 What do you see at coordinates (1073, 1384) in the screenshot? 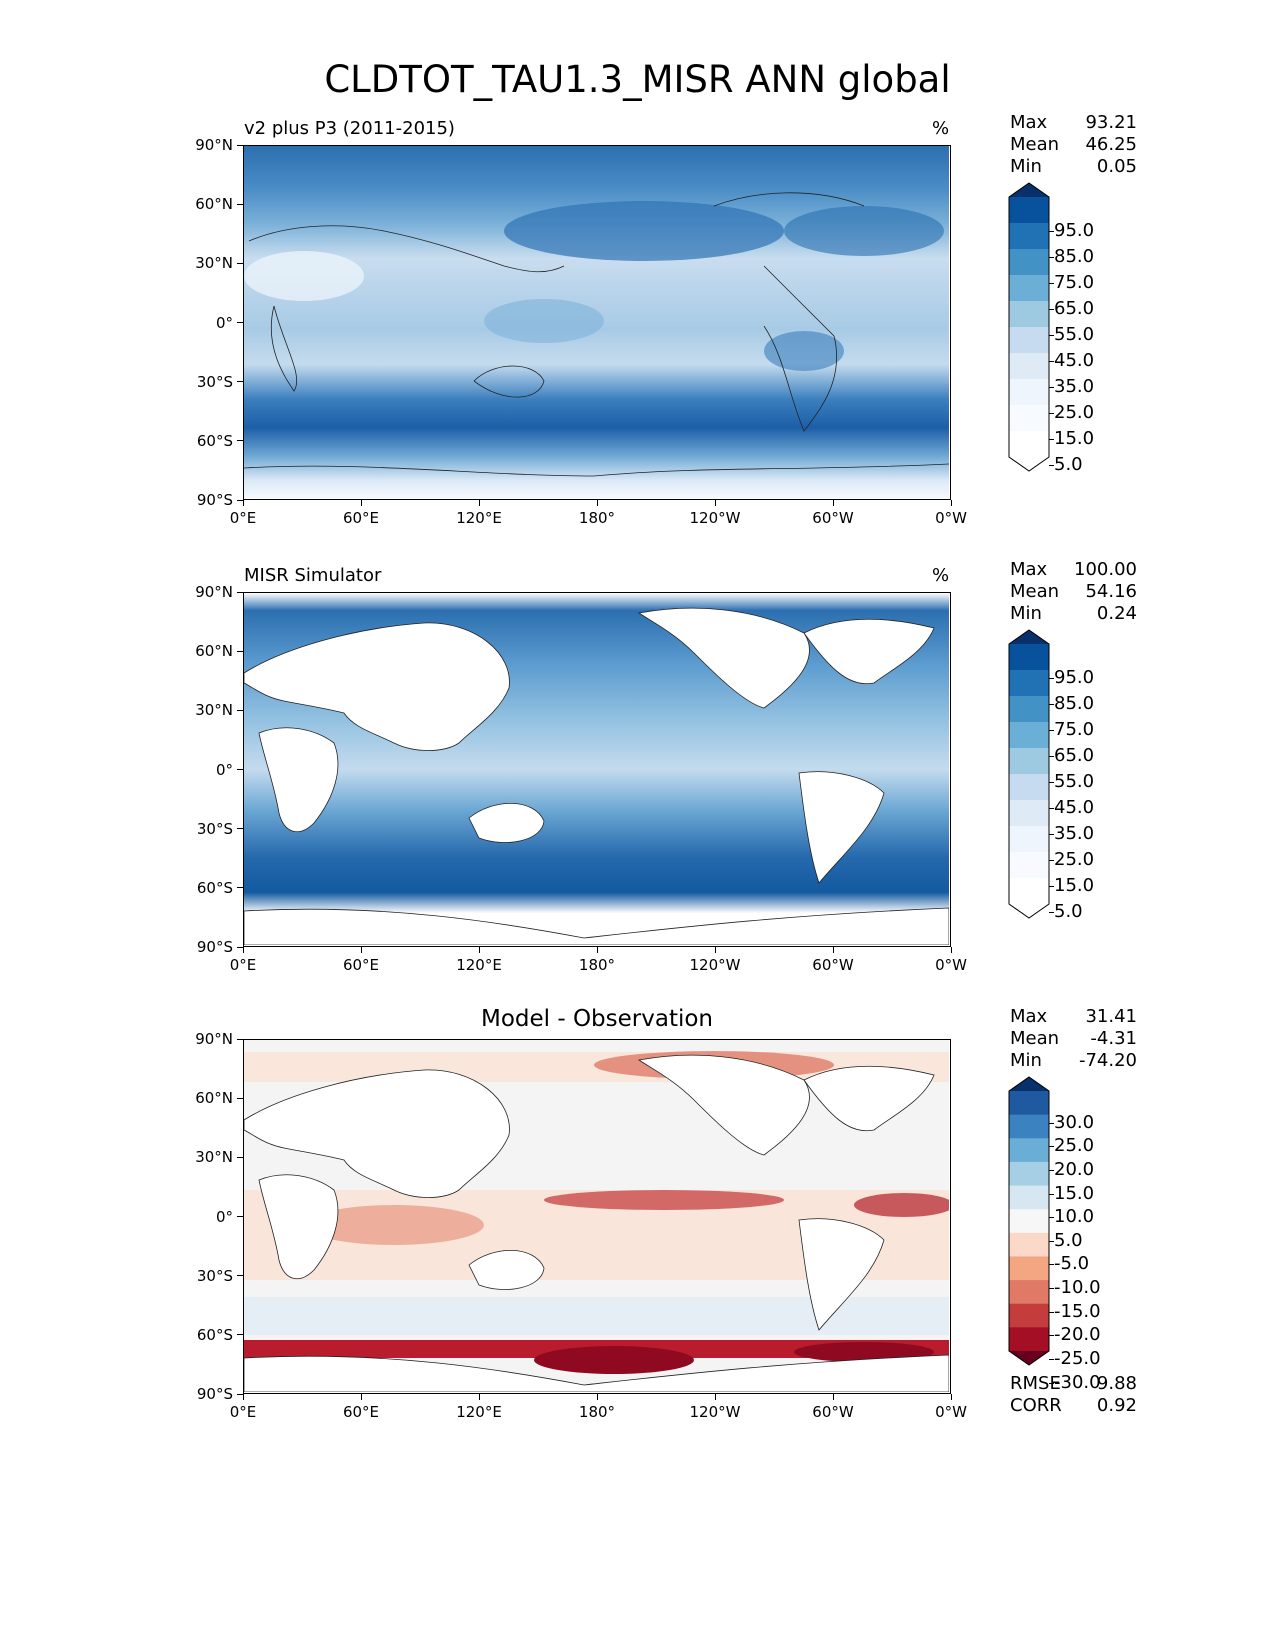
I see `stat-row: RMSE 9.88` at bounding box center [1073, 1384].